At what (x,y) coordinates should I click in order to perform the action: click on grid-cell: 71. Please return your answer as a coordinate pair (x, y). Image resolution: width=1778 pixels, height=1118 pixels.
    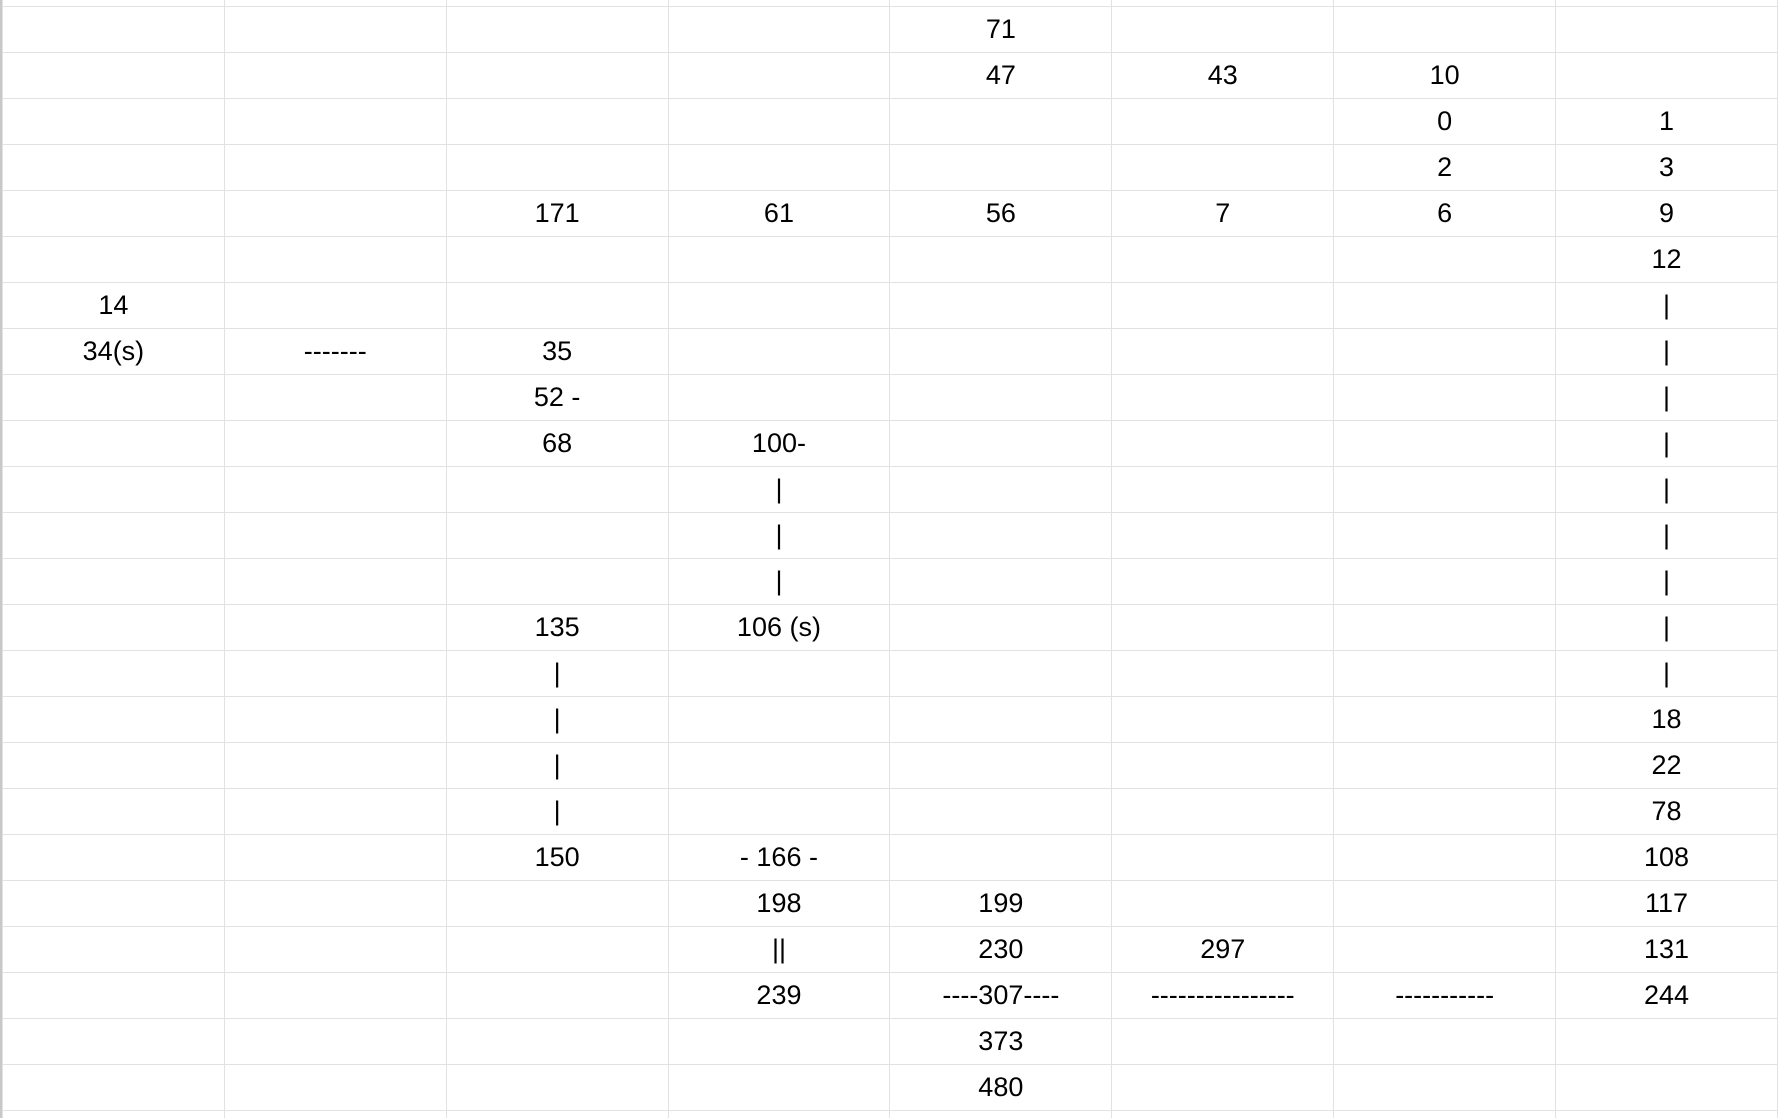
    Looking at the image, I should click on (1001, 29).